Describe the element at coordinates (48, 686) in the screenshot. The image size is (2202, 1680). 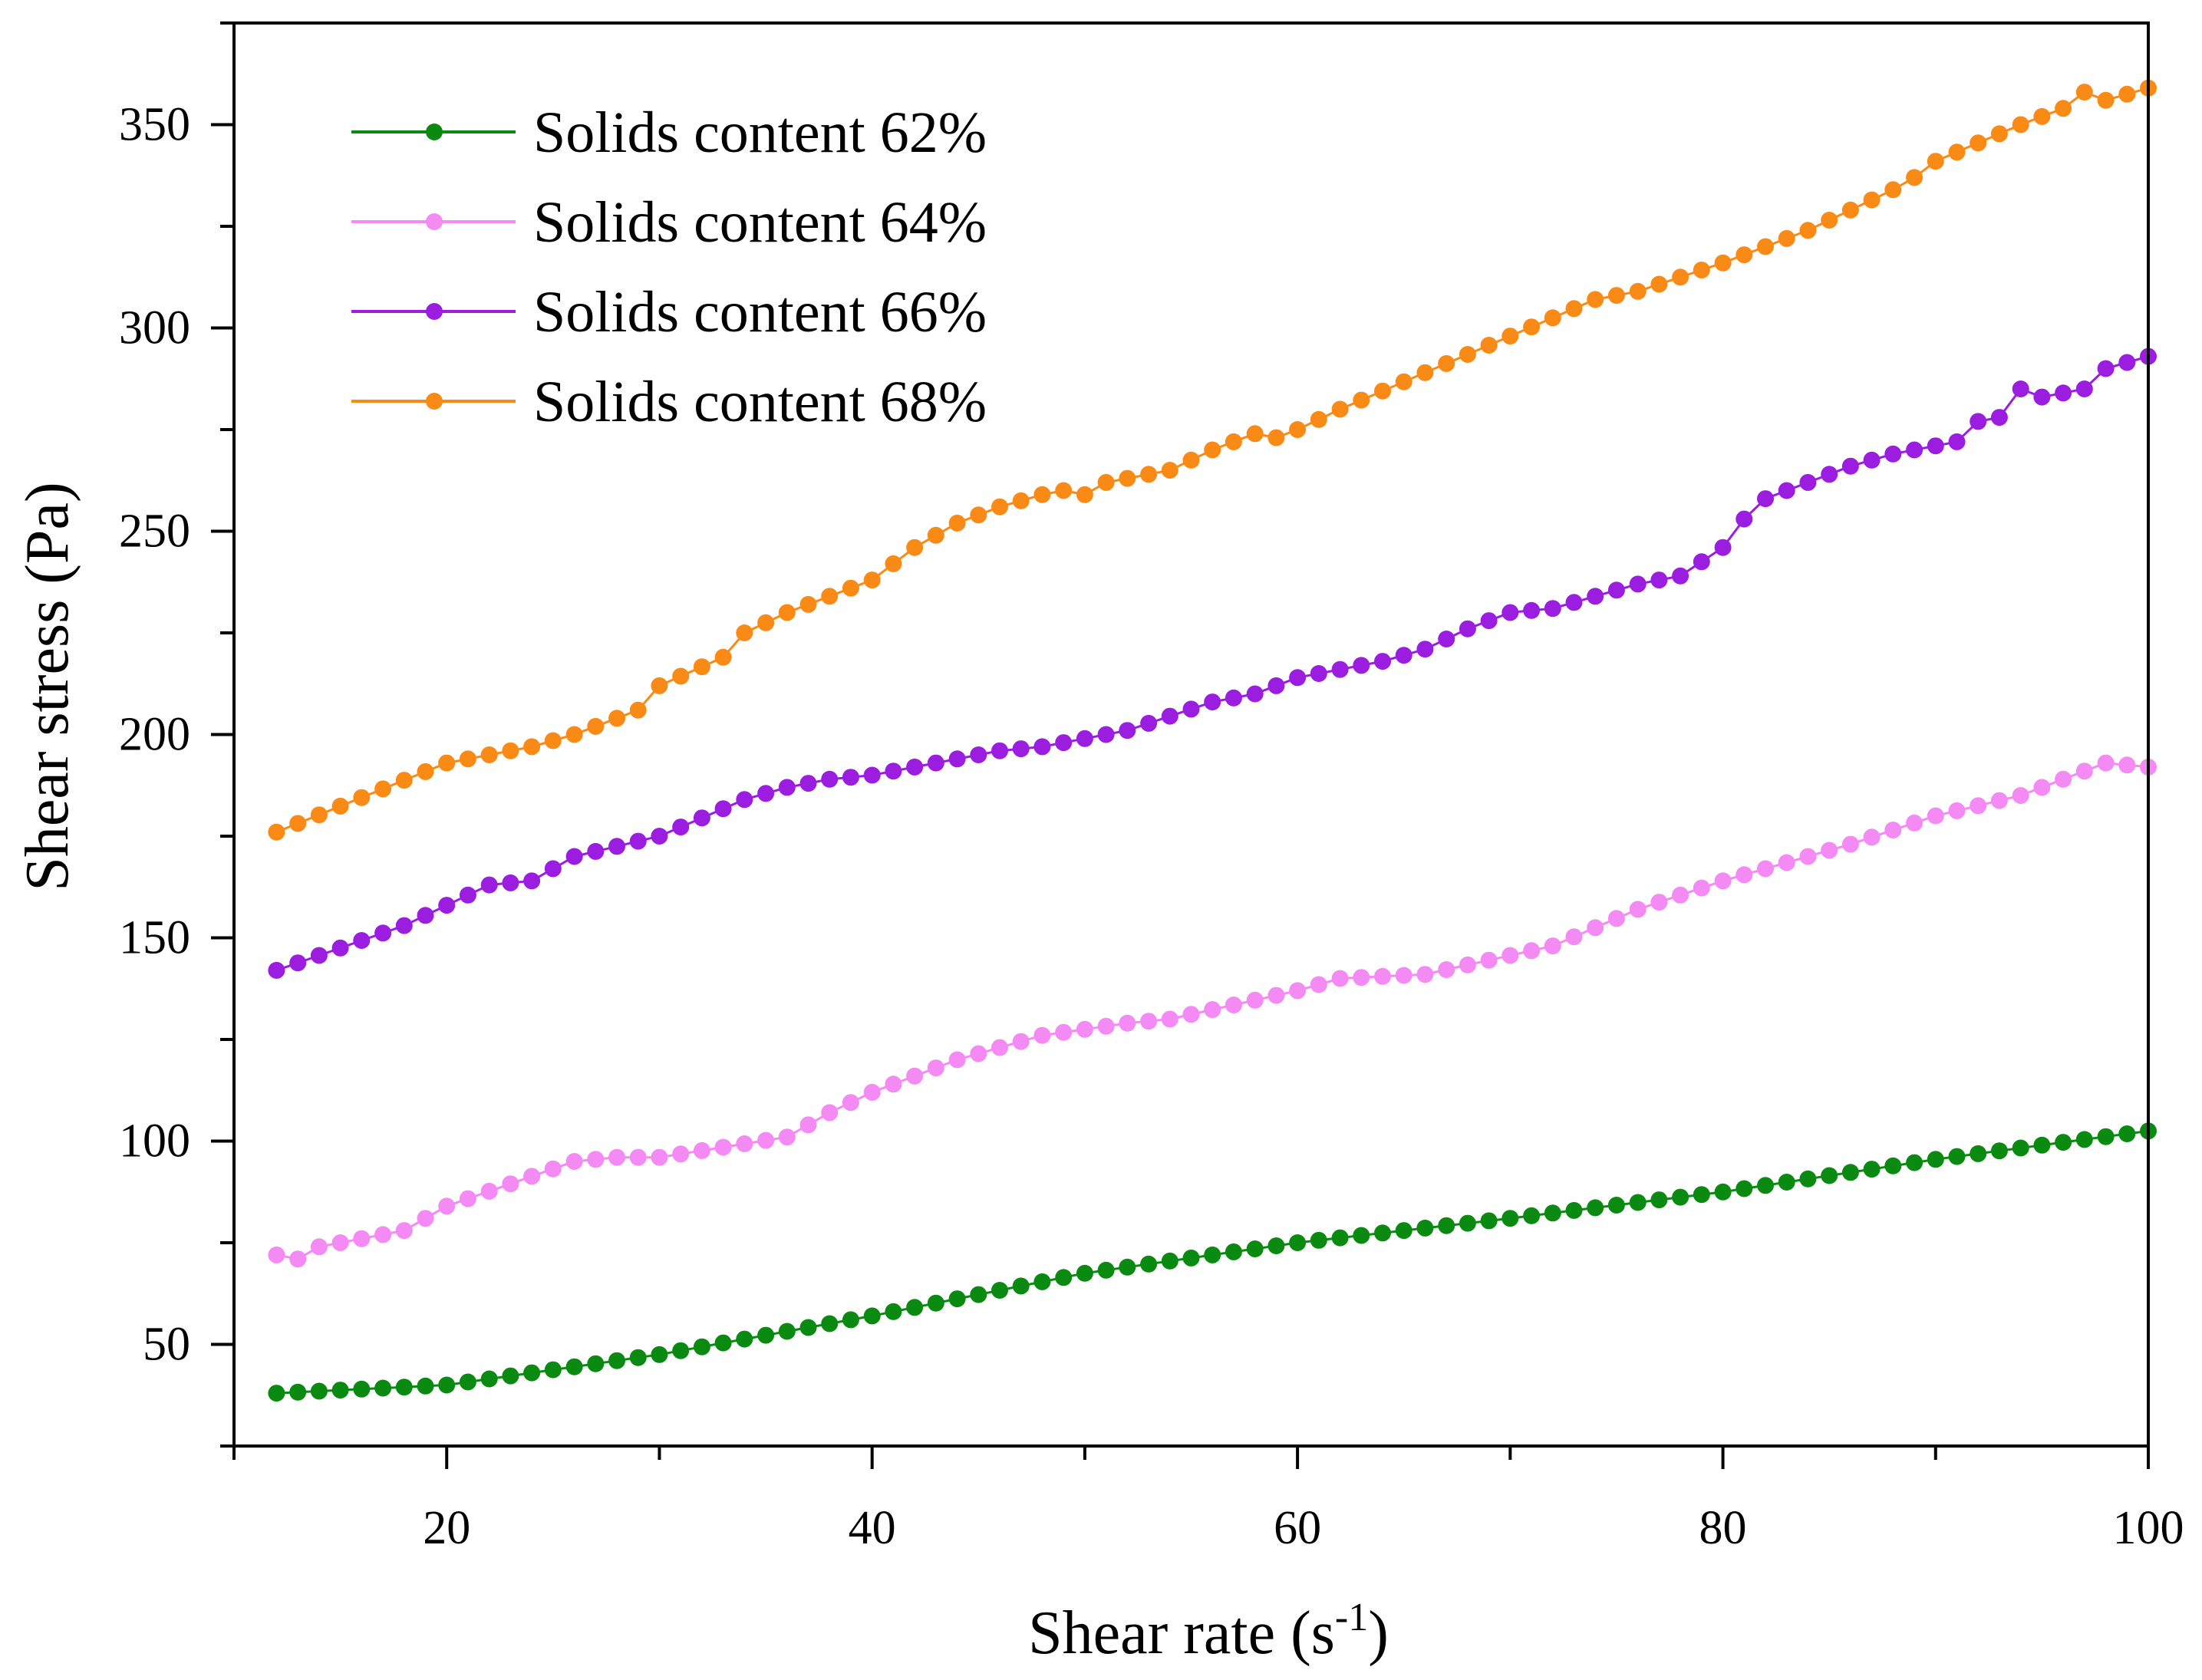
I see `y-axis-title: Shear stress (Pa)` at that location.